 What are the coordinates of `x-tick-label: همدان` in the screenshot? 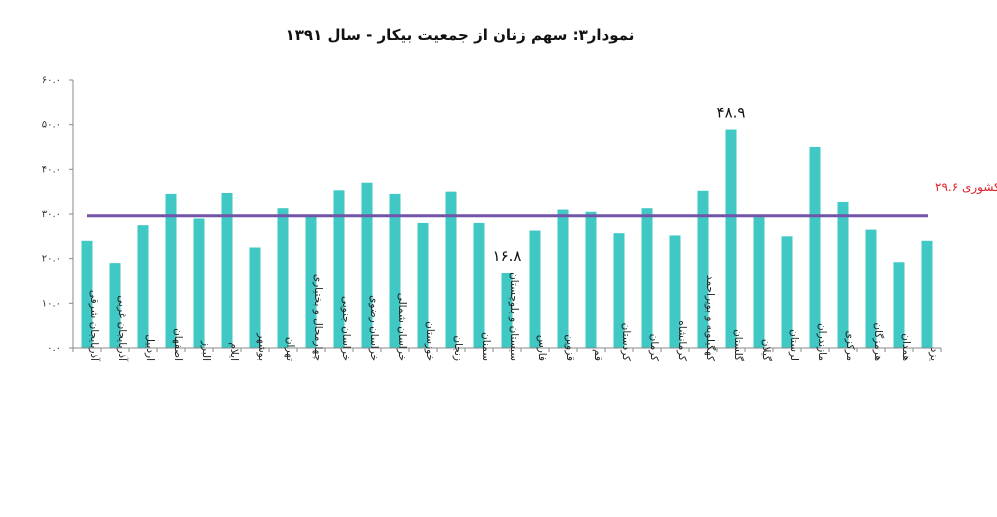 It's located at (906, 347).